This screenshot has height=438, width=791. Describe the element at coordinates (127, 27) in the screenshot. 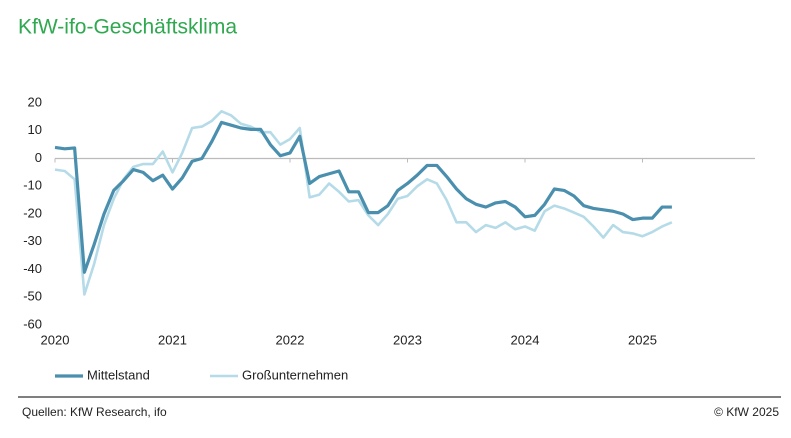

I see `chart-title: KfW-ifo-Geschäftsklima` at that location.